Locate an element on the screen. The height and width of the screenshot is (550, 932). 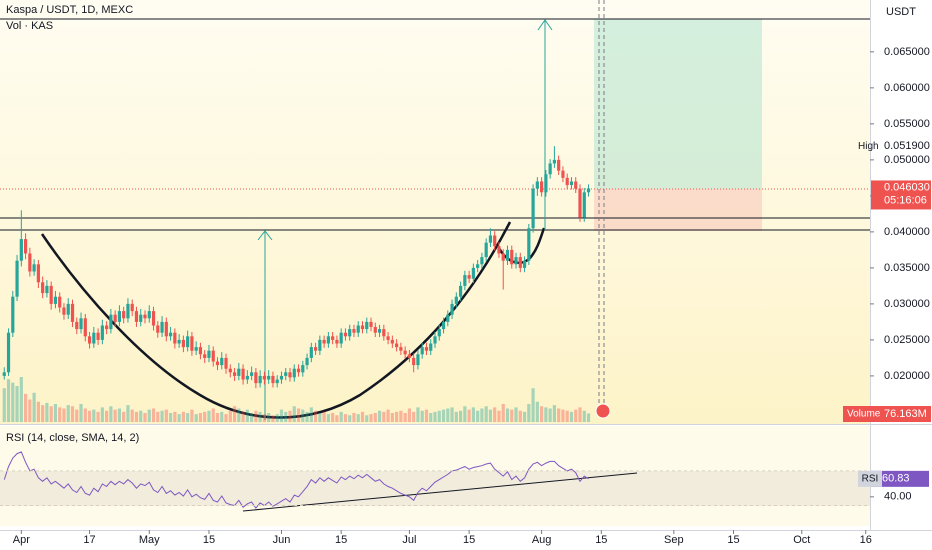
price-tag: 0.046030 is located at coordinates (907, 187).